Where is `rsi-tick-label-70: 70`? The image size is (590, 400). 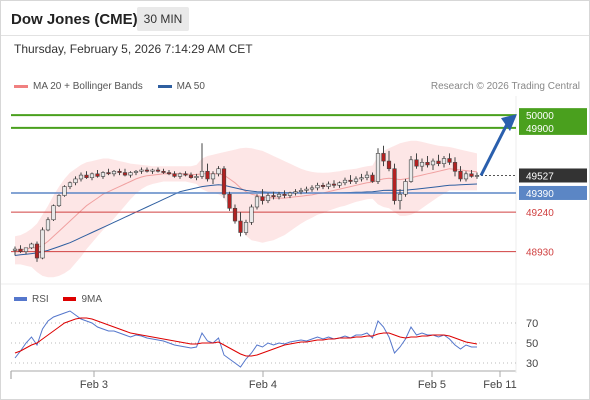
rsi-tick-label-70: 70 is located at coordinates (532, 324).